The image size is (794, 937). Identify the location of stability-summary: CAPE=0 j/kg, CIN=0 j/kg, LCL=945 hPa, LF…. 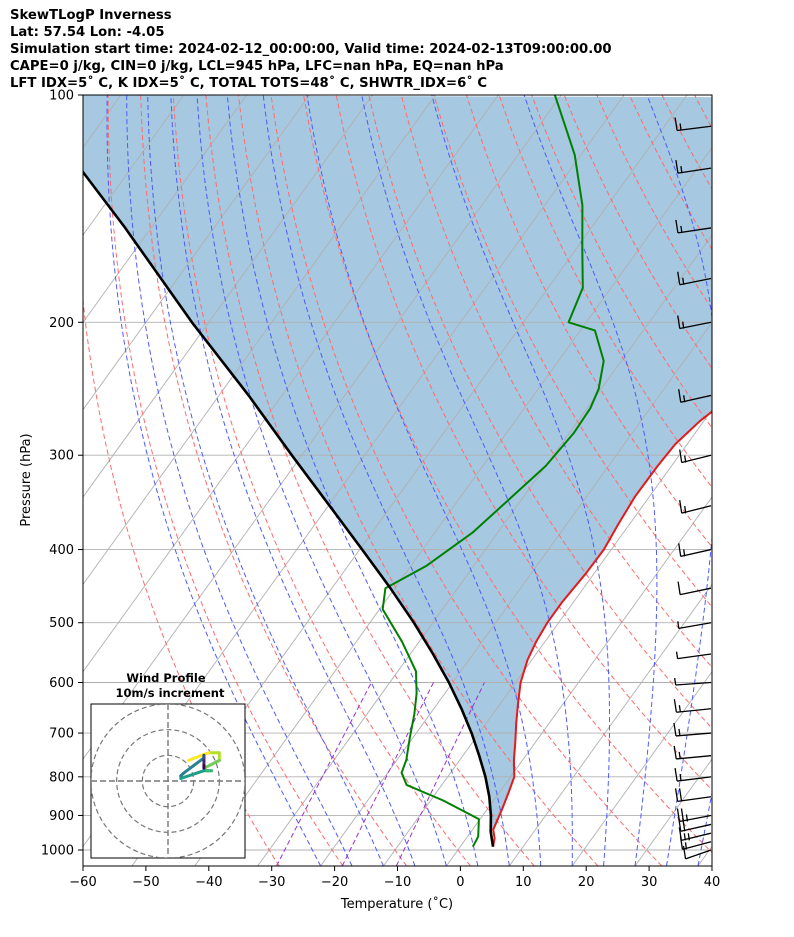
(257, 66).